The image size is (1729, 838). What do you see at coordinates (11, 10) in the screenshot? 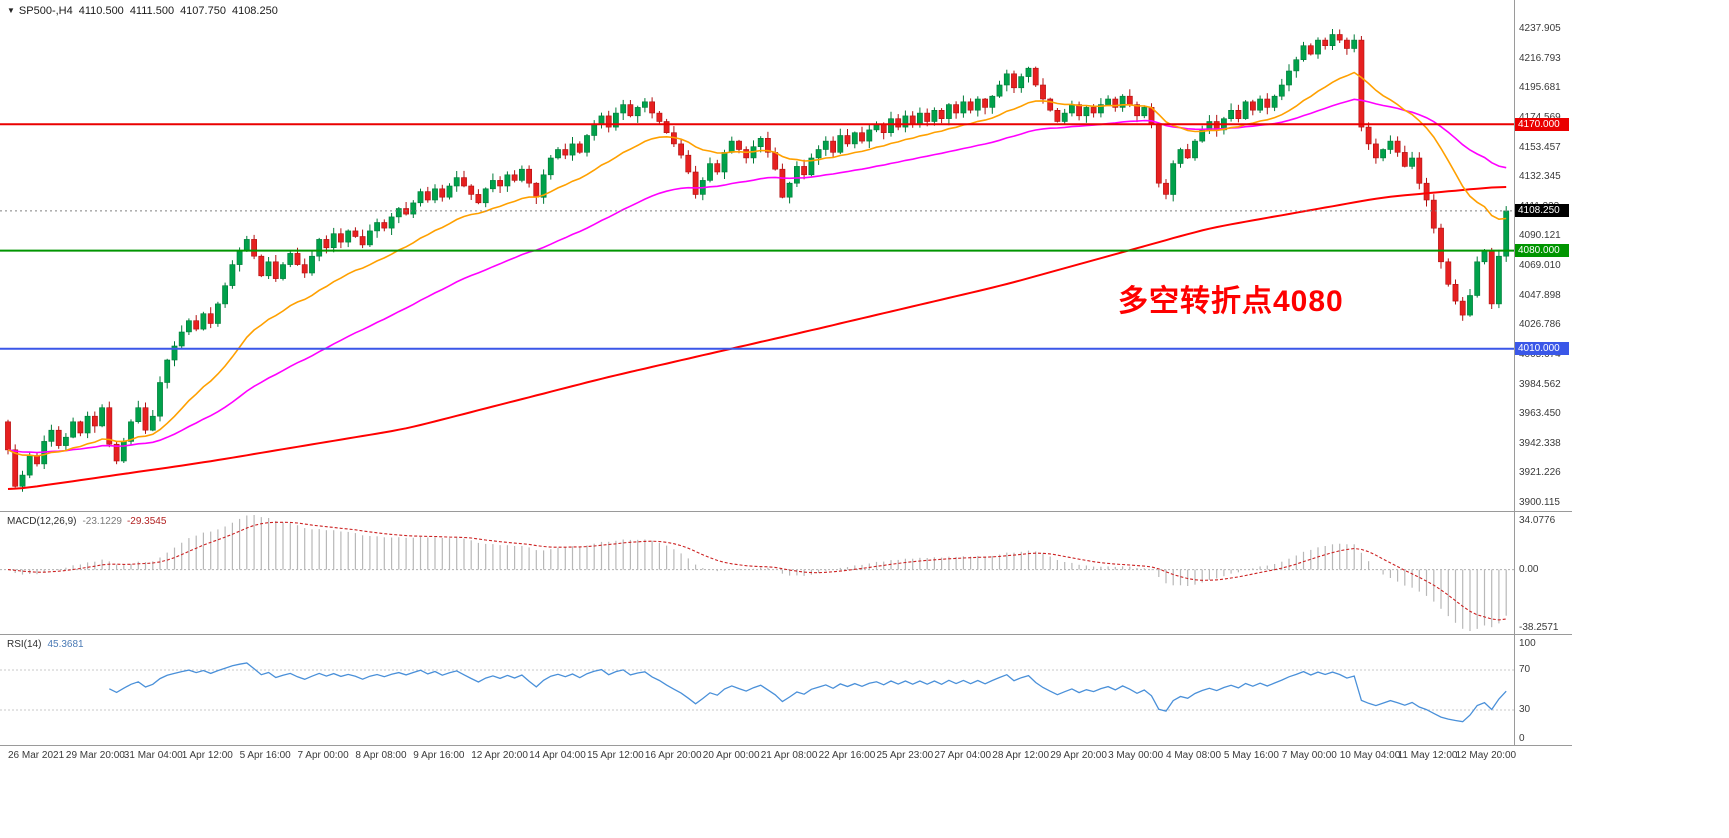
I see `dropdown-arrow-icon: ▼` at bounding box center [11, 10].